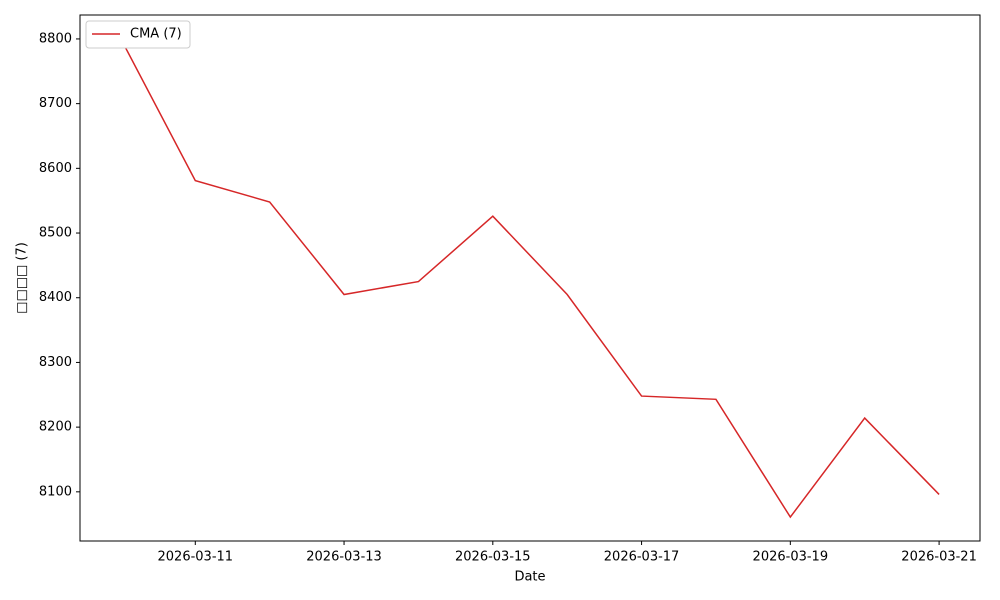  What do you see at coordinates (55, 168) in the screenshot?
I see `y-tick-label: 8600` at bounding box center [55, 168].